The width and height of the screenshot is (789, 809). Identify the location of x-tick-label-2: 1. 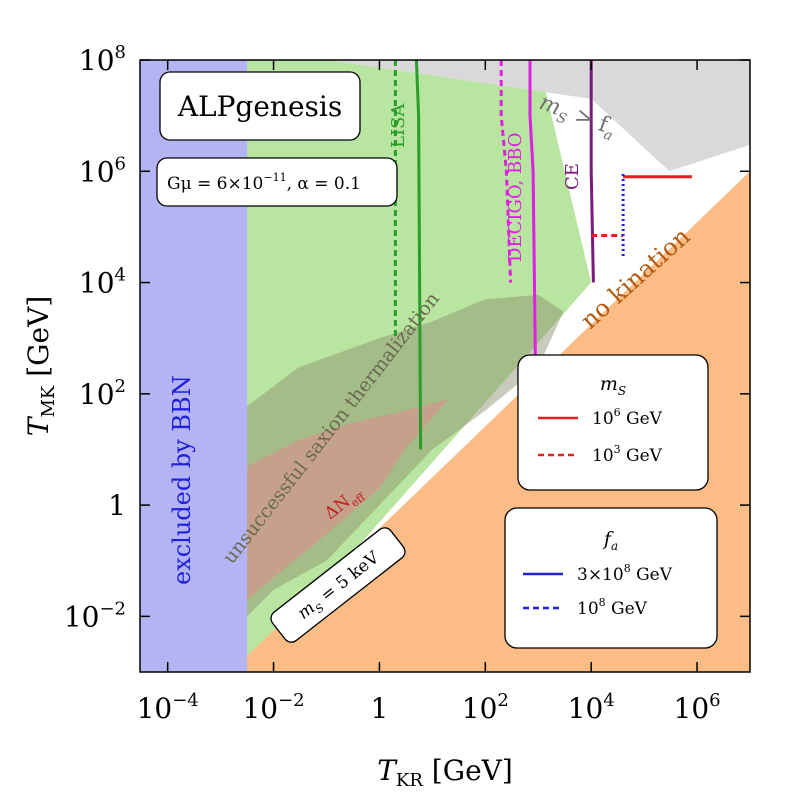
(380, 708).